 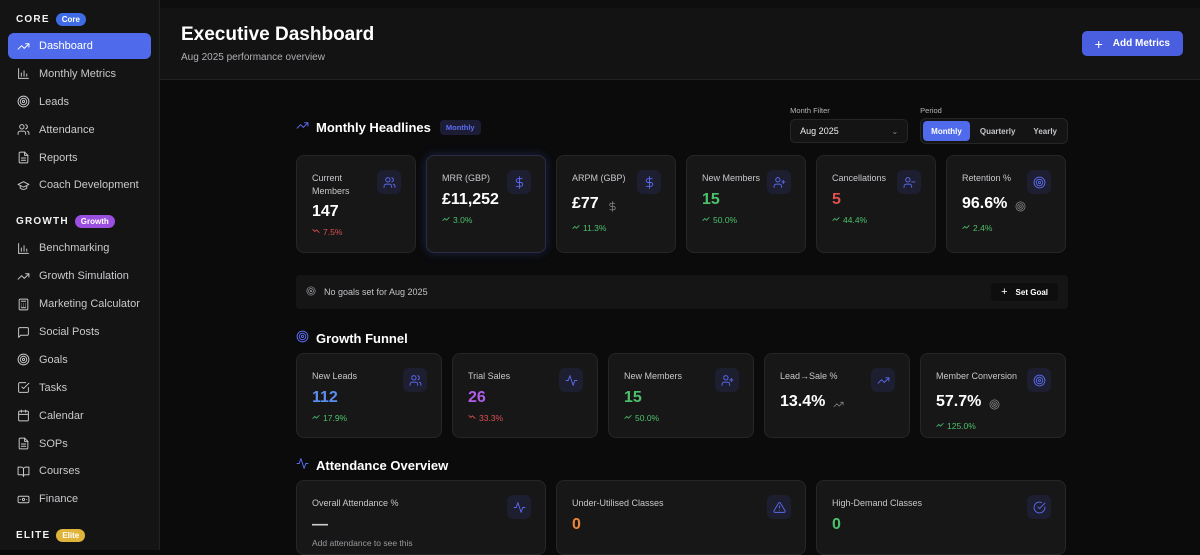 I want to click on metric-label: New Leads, so click(x=335, y=376).